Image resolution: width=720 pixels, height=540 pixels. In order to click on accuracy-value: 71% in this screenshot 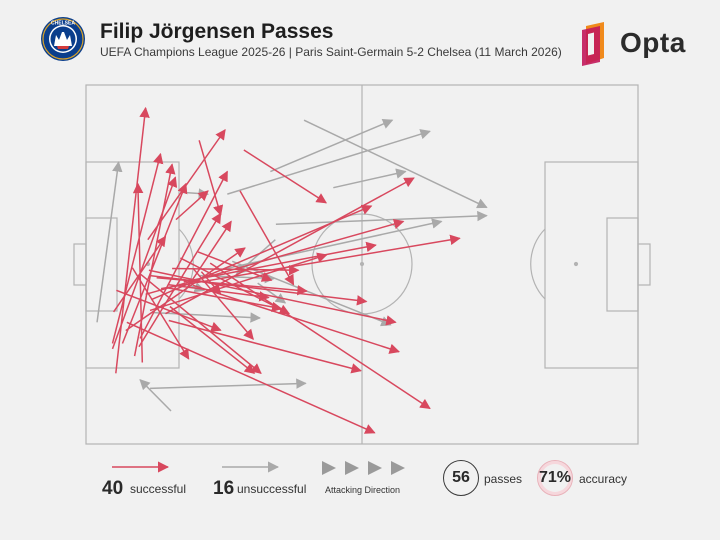, I will do `click(555, 477)`.